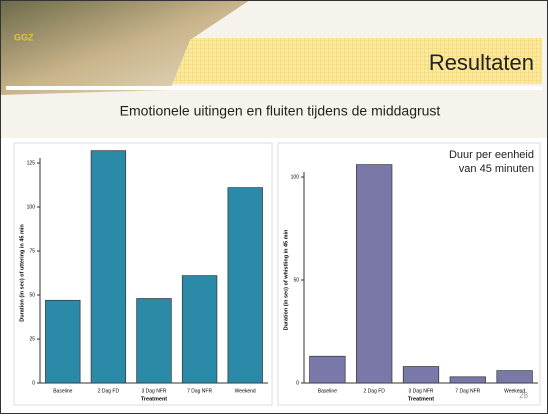 This screenshot has width=548, height=419. Describe the element at coordinates (286, 279) in the screenshot. I see `y-axis-label: Duration (in sec) of whistling in 45 min` at that location.